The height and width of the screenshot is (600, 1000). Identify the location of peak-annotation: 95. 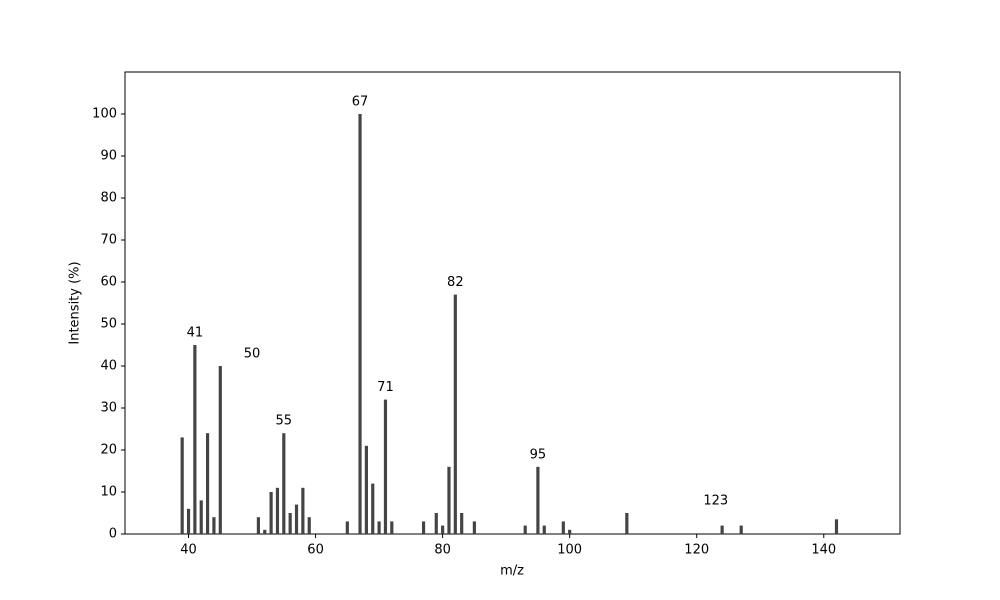
(538, 454).